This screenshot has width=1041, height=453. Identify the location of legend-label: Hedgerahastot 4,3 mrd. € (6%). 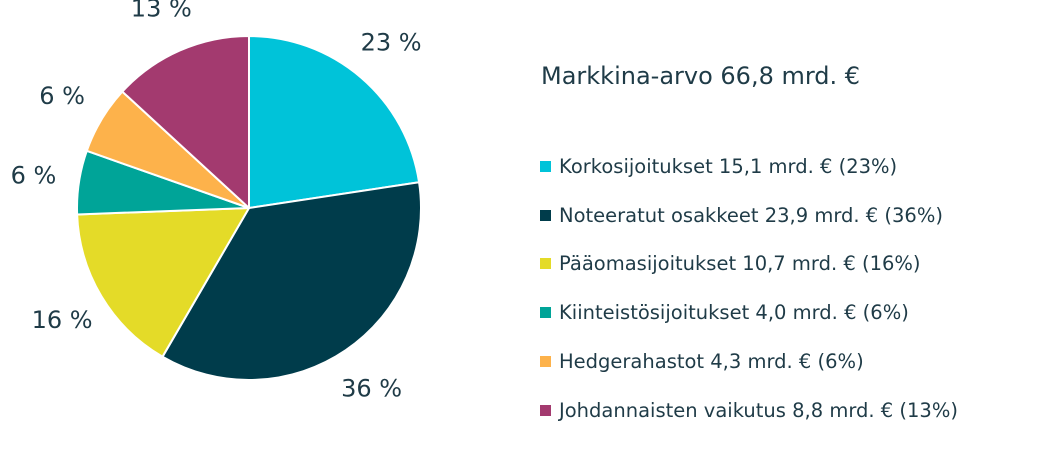
(711, 362).